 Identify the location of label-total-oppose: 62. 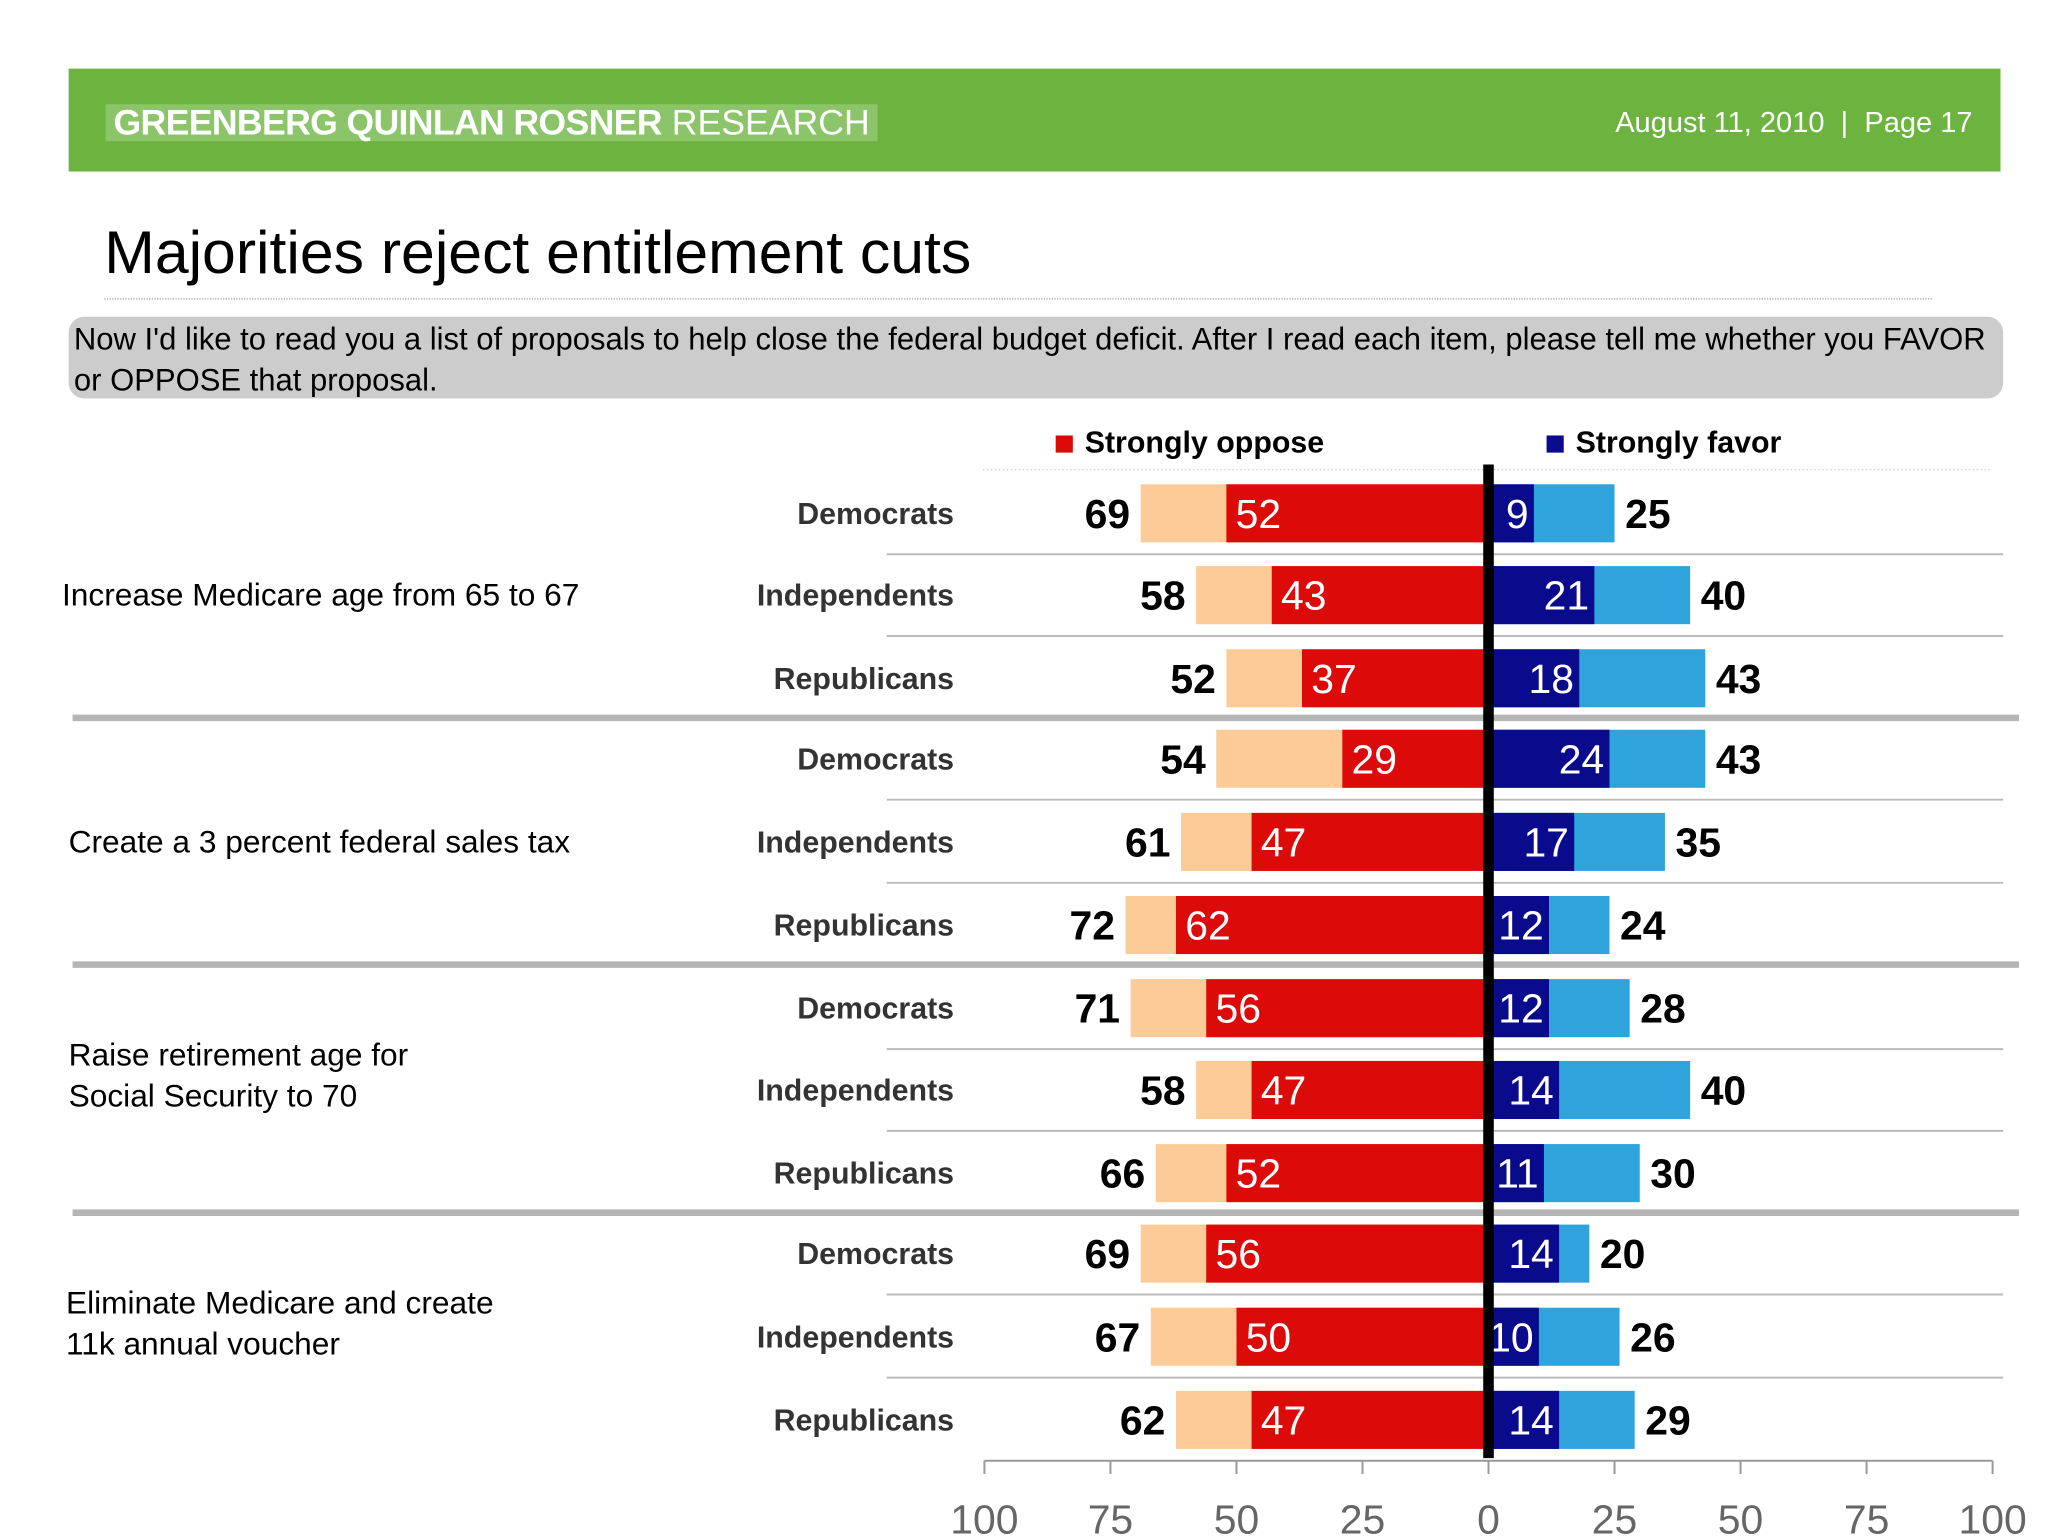
(1142, 1420).